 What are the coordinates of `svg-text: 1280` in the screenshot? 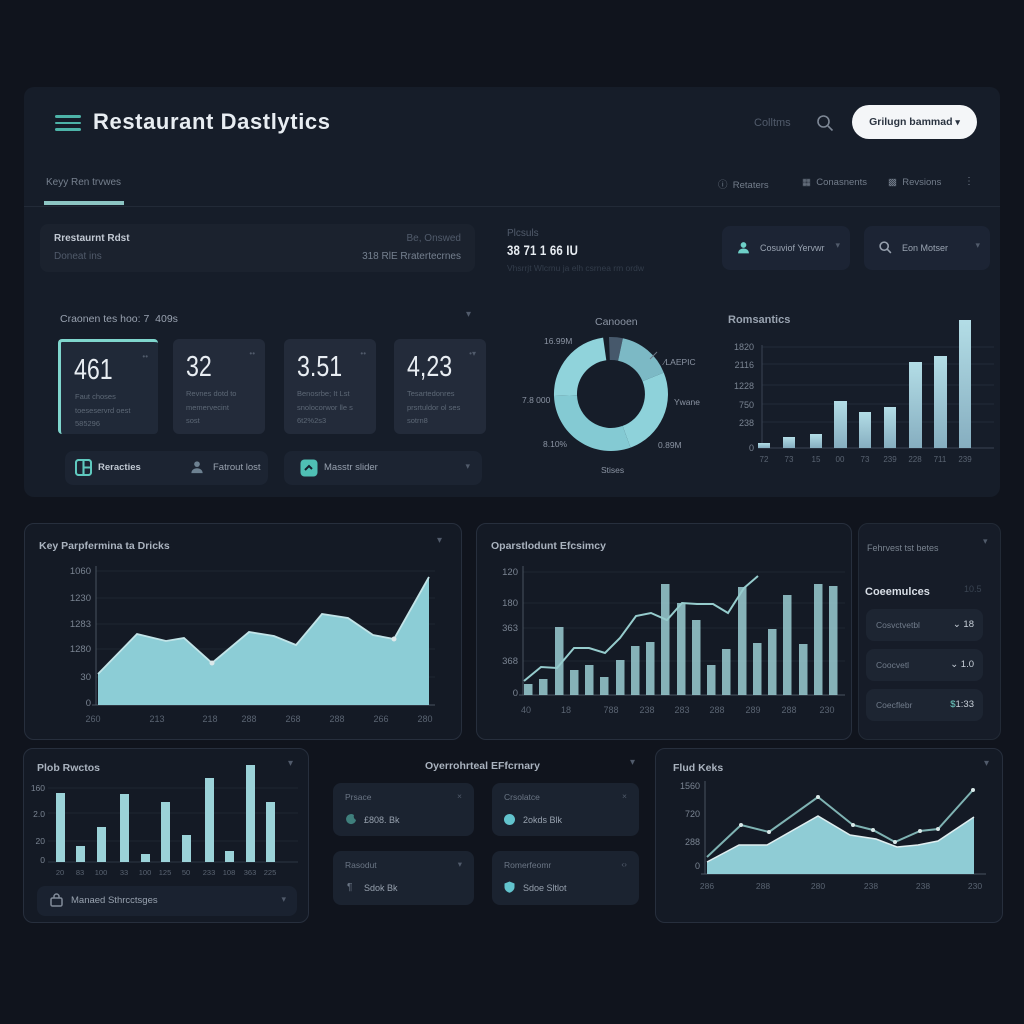 It's located at (80, 649).